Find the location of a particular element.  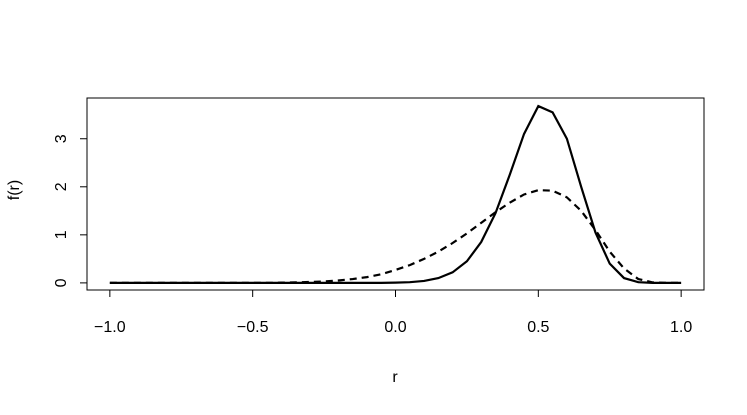

y-tick-label: 0 is located at coordinates (61, 282).